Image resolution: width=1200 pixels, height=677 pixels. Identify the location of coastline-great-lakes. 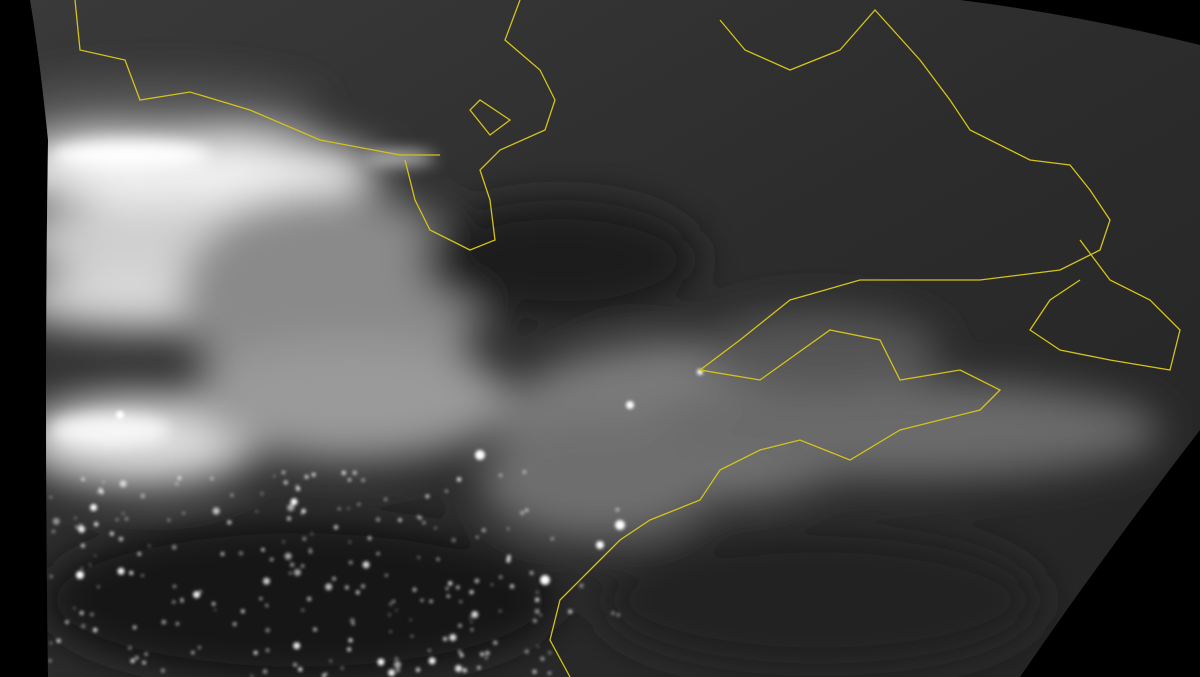
(257, 78).